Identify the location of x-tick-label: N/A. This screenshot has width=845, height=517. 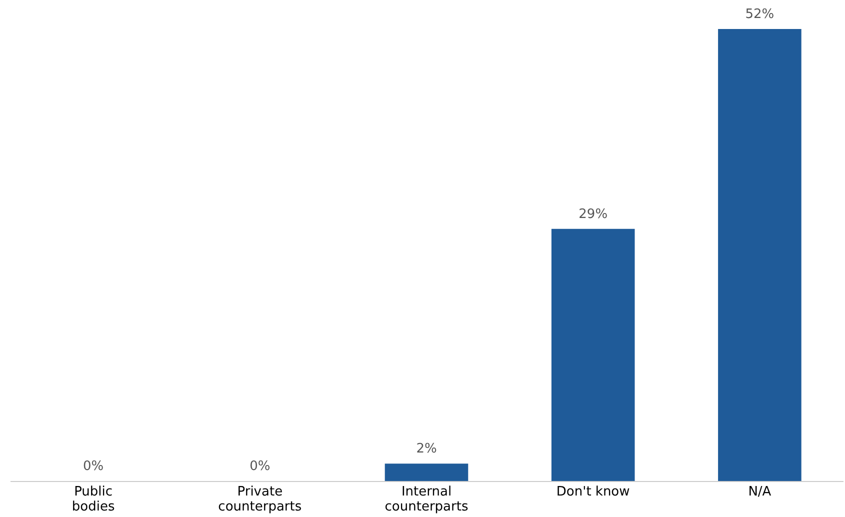
(760, 492).